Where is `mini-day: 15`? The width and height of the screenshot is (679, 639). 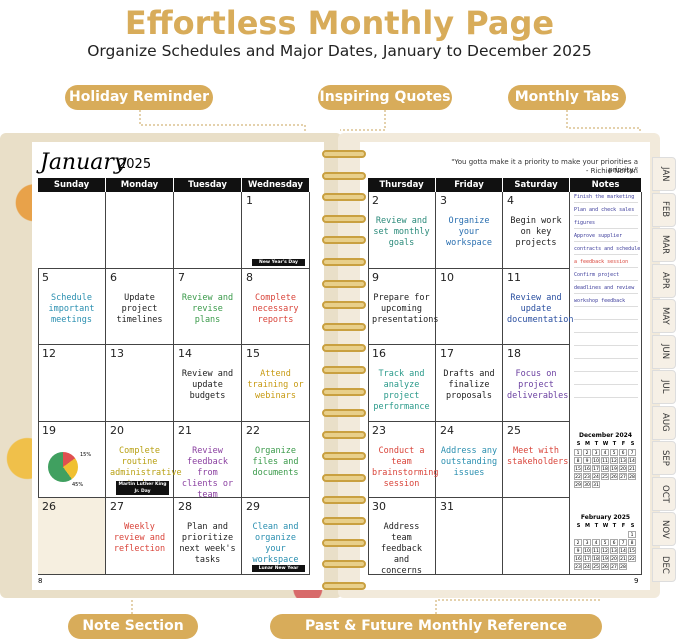
mini-day: 15 is located at coordinates (632, 550).